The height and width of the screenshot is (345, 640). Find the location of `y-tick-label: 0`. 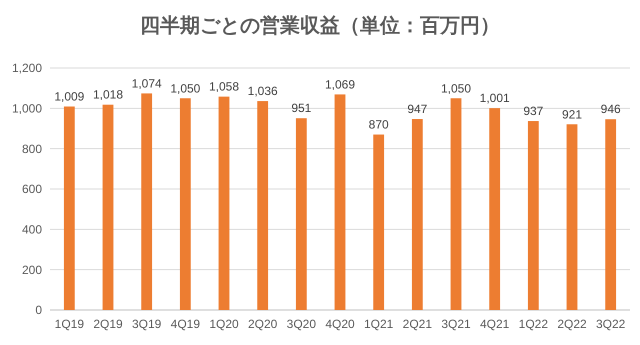

y-tick-label: 0 is located at coordinates (38, 310).